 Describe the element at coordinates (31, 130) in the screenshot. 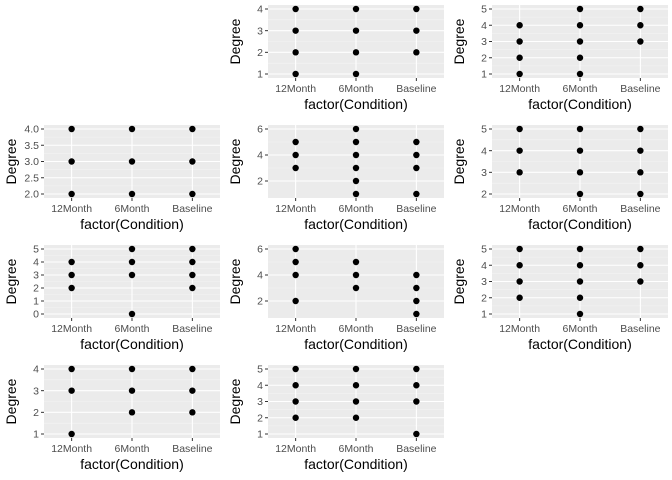

I see `y-tick-label: 4.0` at that location.